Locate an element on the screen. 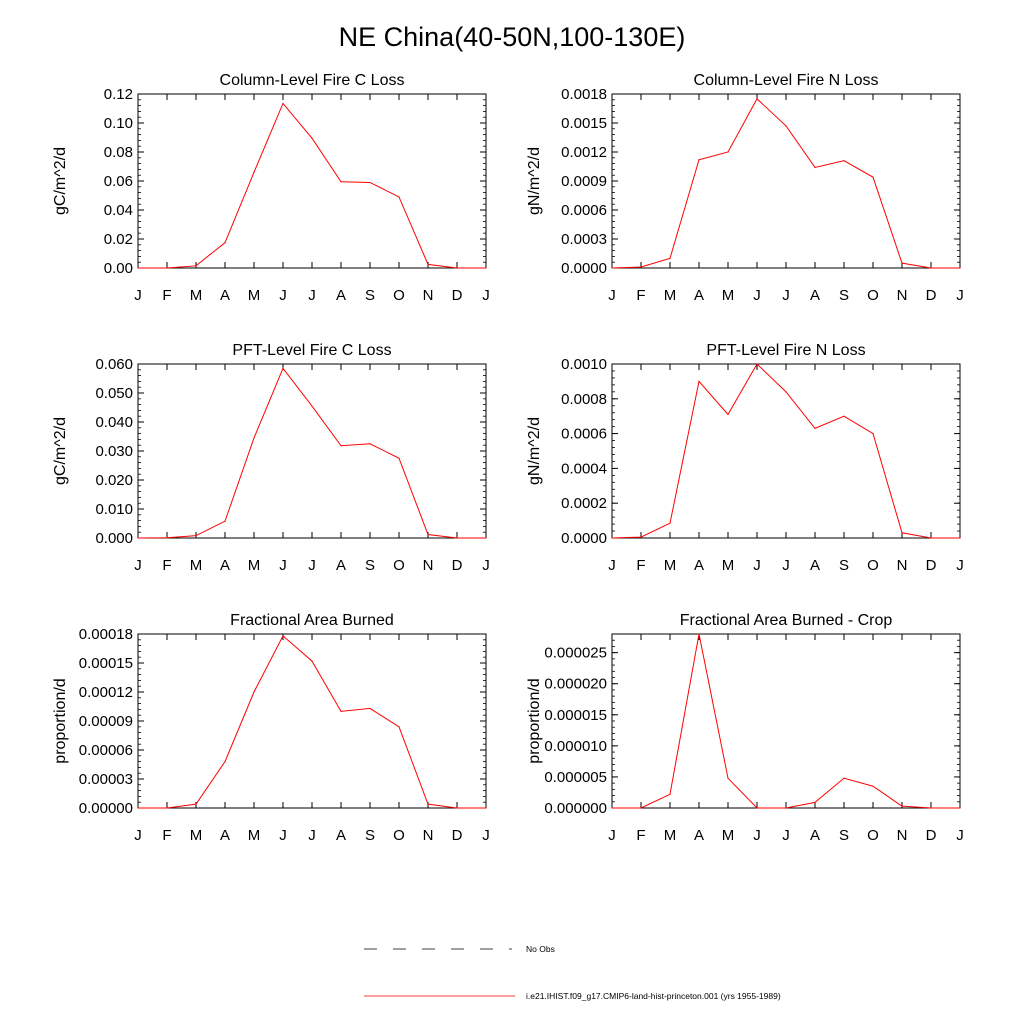 This screenshot has width=1024, height=1024. y-axis-label: gN/m^2/d is located at coordinates (534, 181).